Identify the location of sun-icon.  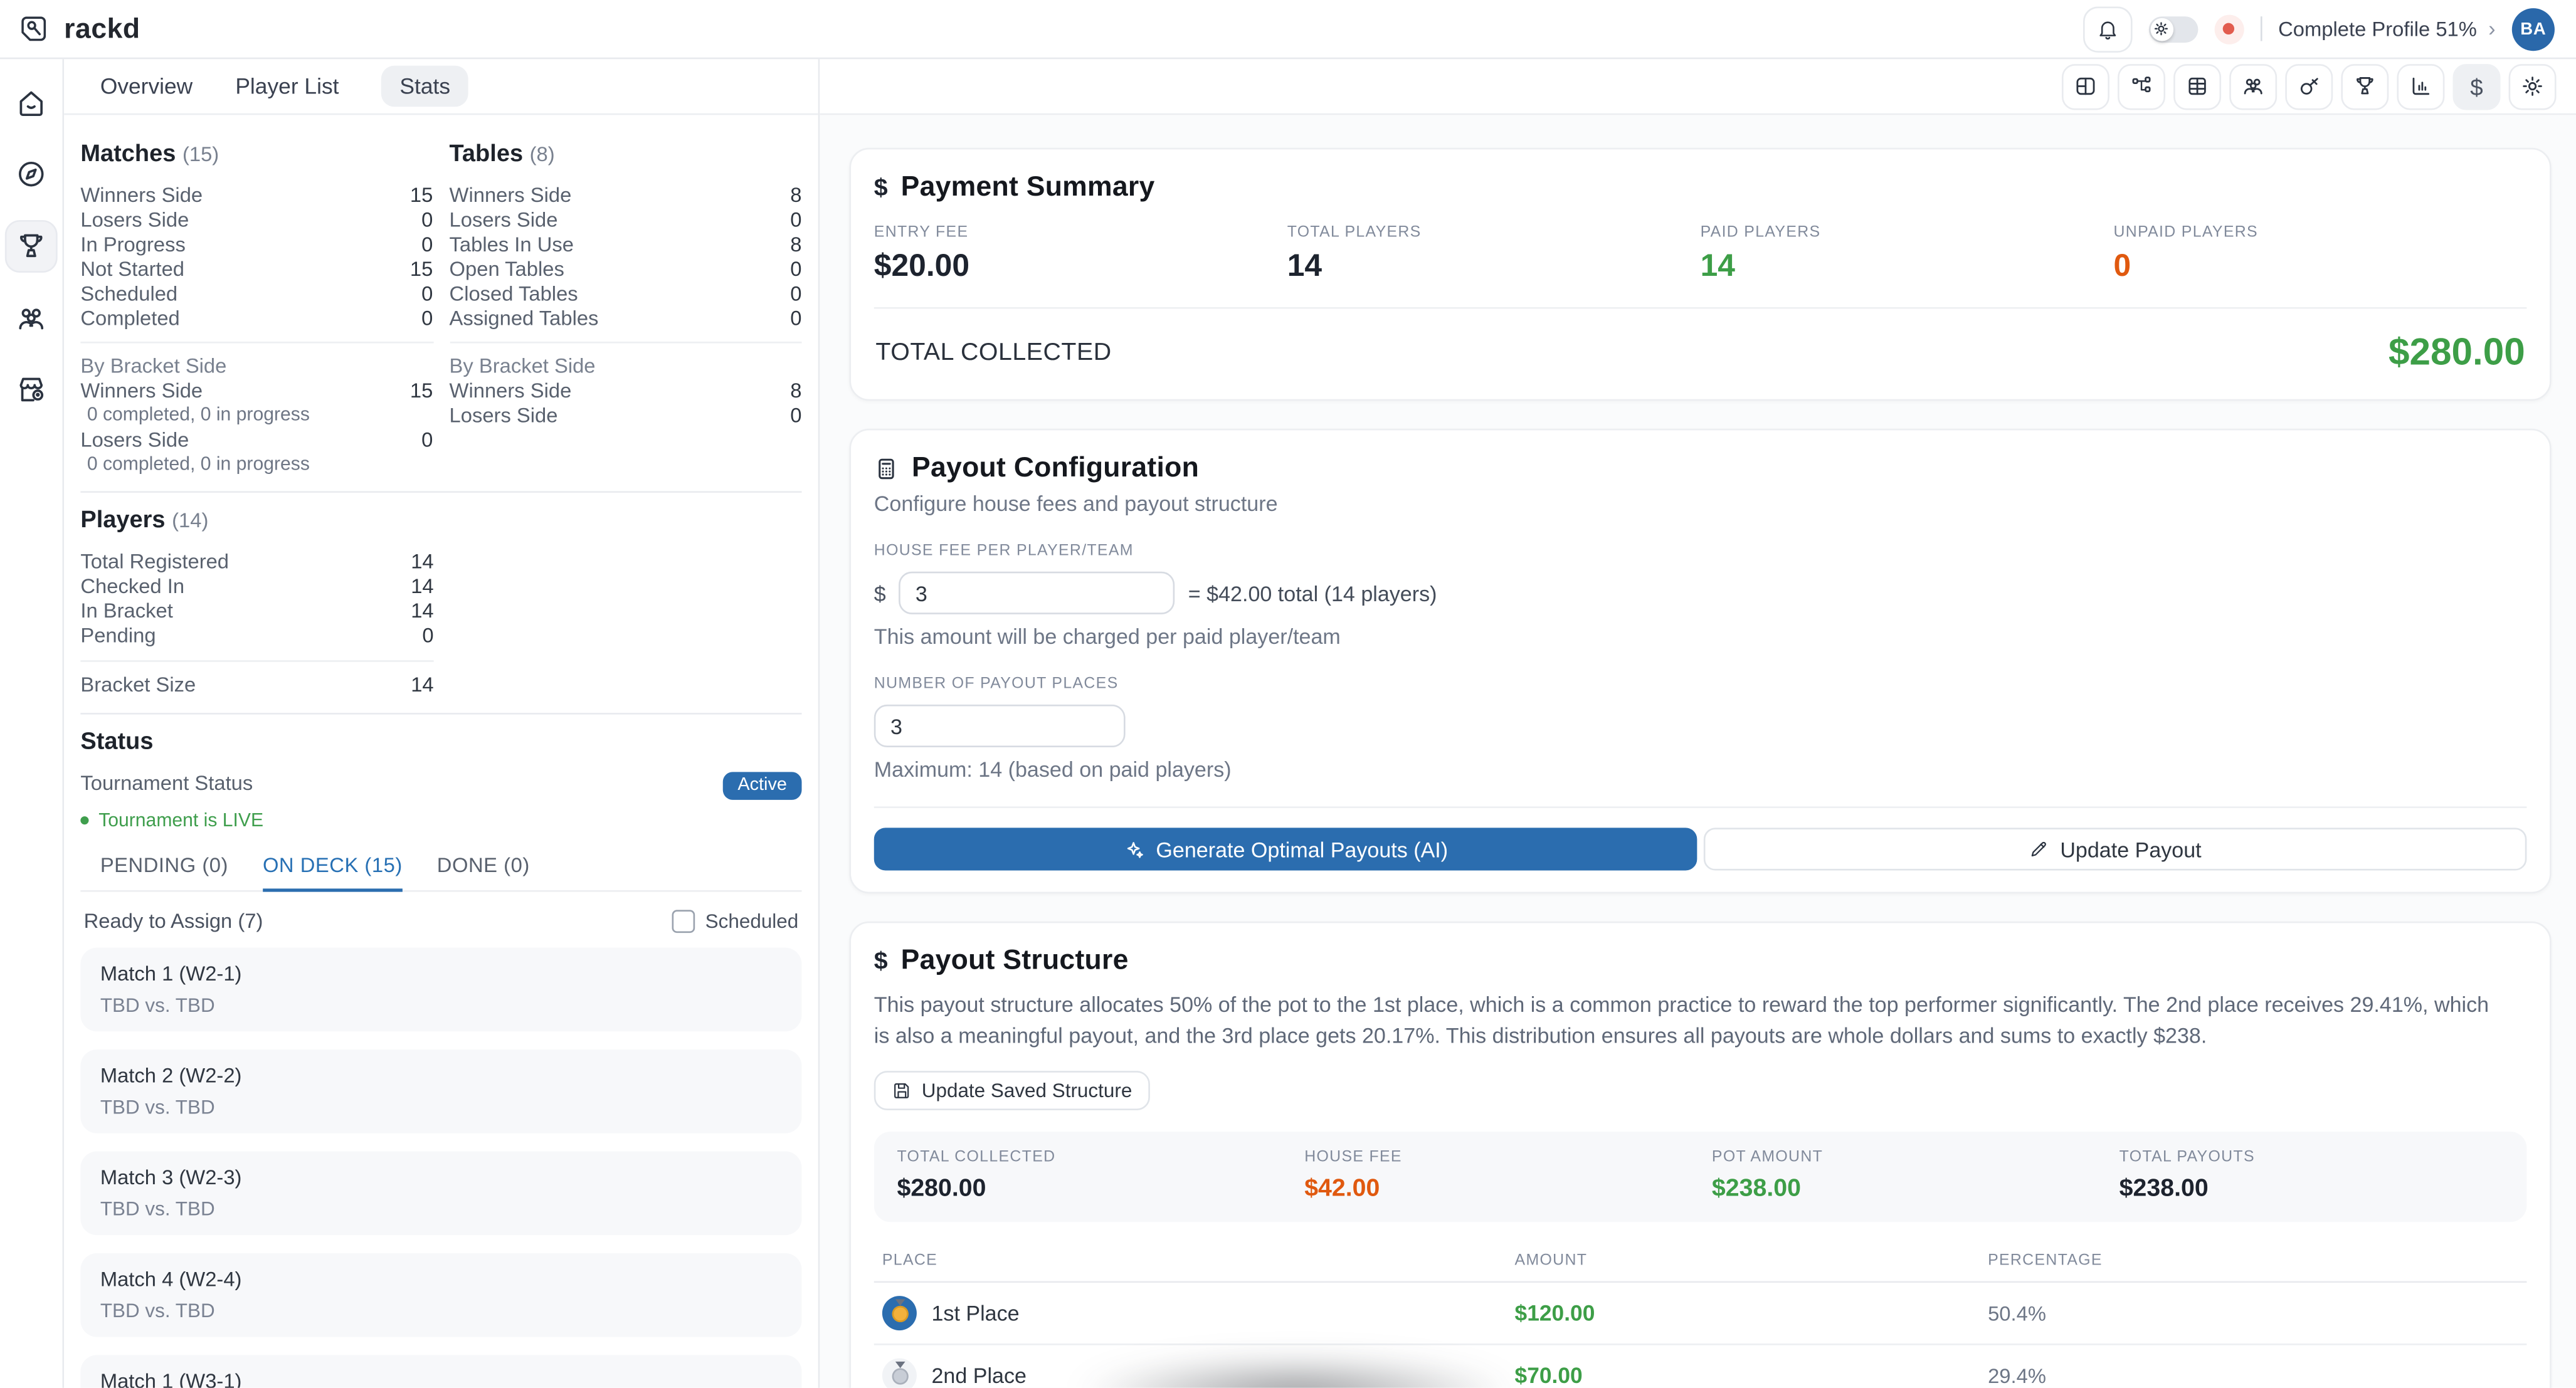
(2161, 29).